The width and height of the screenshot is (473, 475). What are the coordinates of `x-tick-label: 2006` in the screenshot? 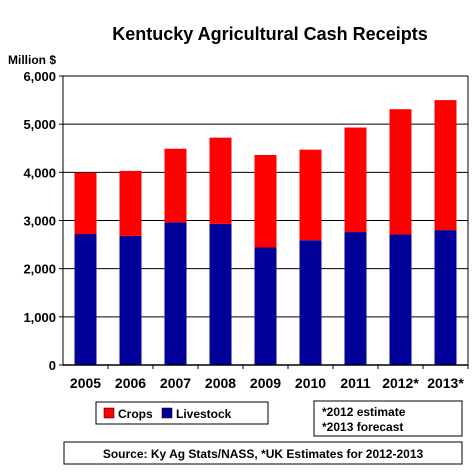 It's located at (130, 383).